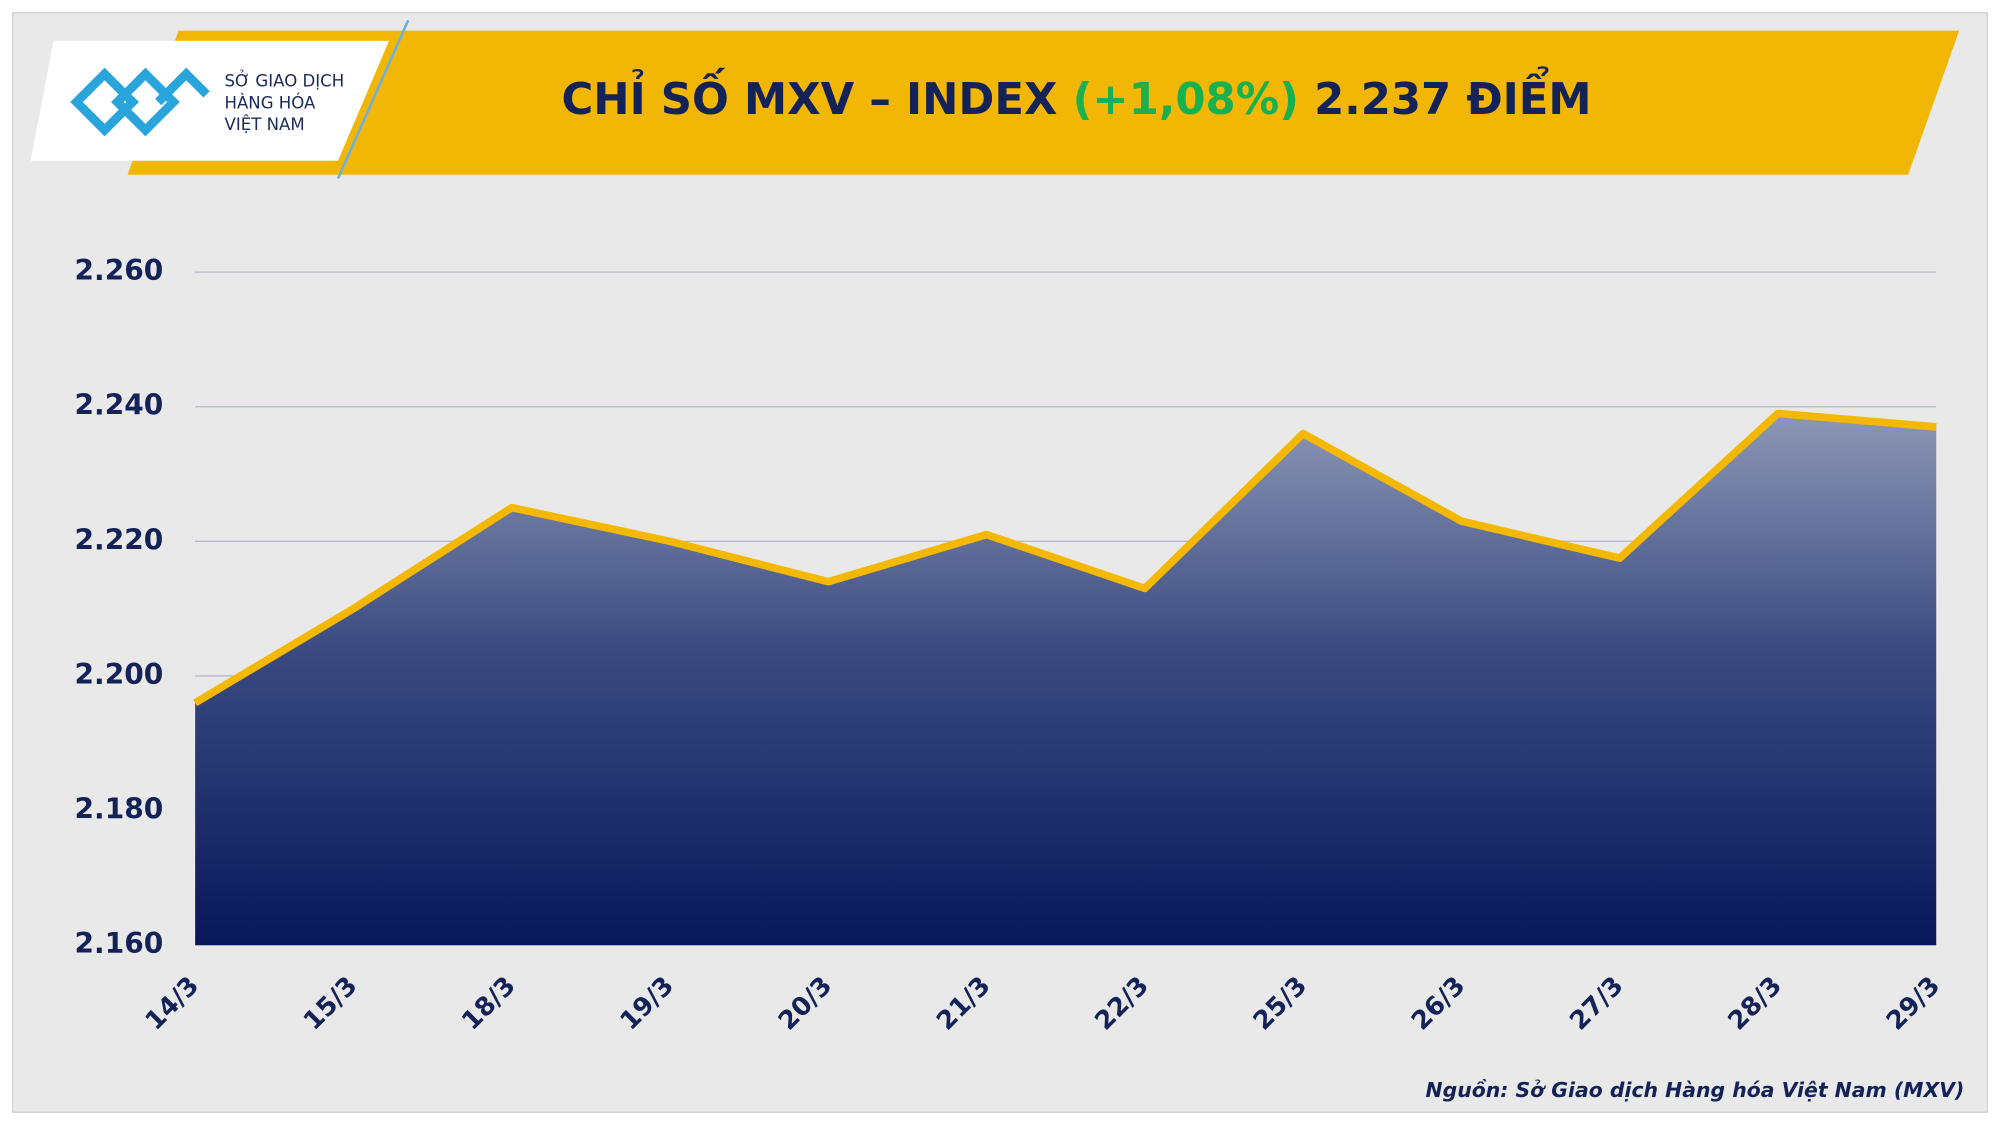 This screenshot has width=2000, height=1129. What do you see at coordinates (119, 405) in the screenshot?
I see `y-tick-label: 2.240` at bounding box center [119, 405].